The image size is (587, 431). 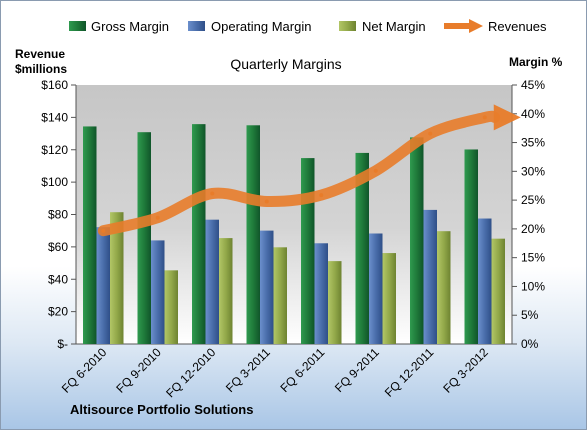 What do you see at coordinates (533, 229) in the screenshot?
I see `right-tick-label: 20%` at bounding box center [533, 229].